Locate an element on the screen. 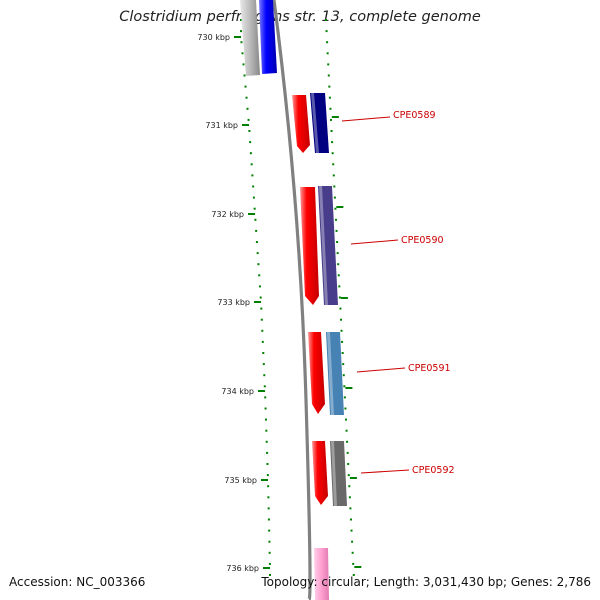 The height and width of the screenshot is (600, 600). gene-label: CPE0591 is located at coordinates (429, 368).